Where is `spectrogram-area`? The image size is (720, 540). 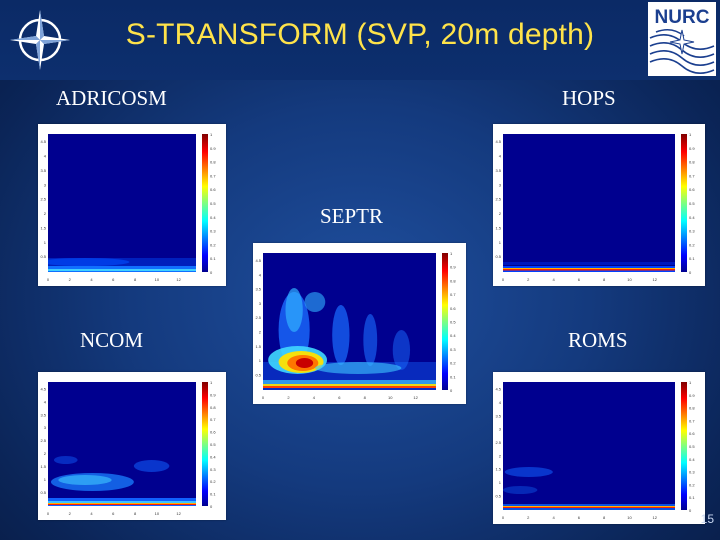
spectrogram-area is located at coordinates (122, 203).